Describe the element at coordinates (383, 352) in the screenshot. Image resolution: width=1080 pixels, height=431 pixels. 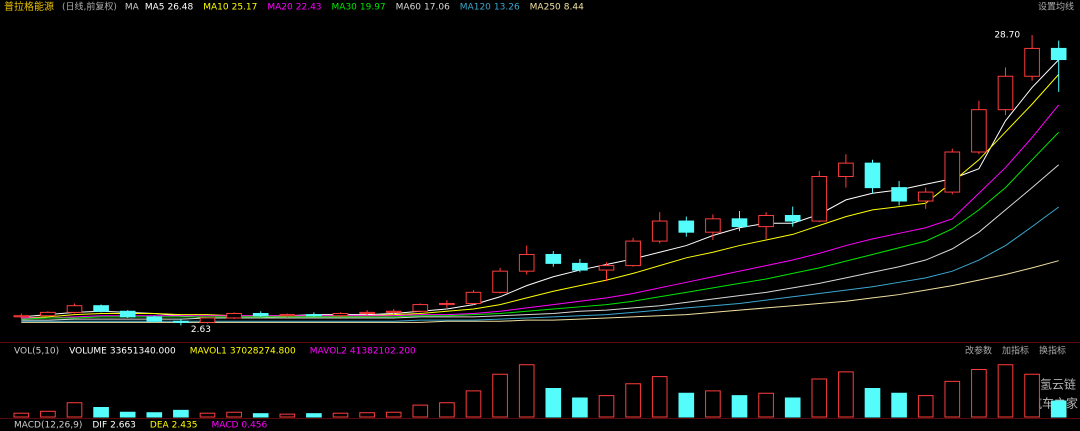
I see `indicator-value: 41382102.200` at that location.